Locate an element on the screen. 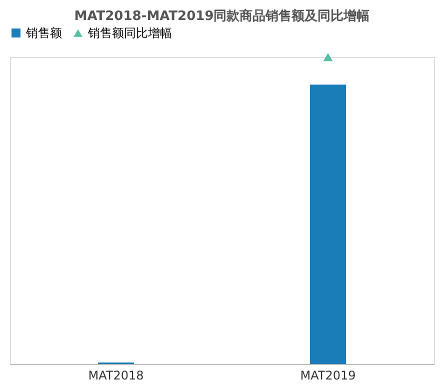 This screenshot has height=391, width=444. chart-title: MAT2018-MAT2019同款商品销售额及同比增幅 is located at coordinates (222, 16).